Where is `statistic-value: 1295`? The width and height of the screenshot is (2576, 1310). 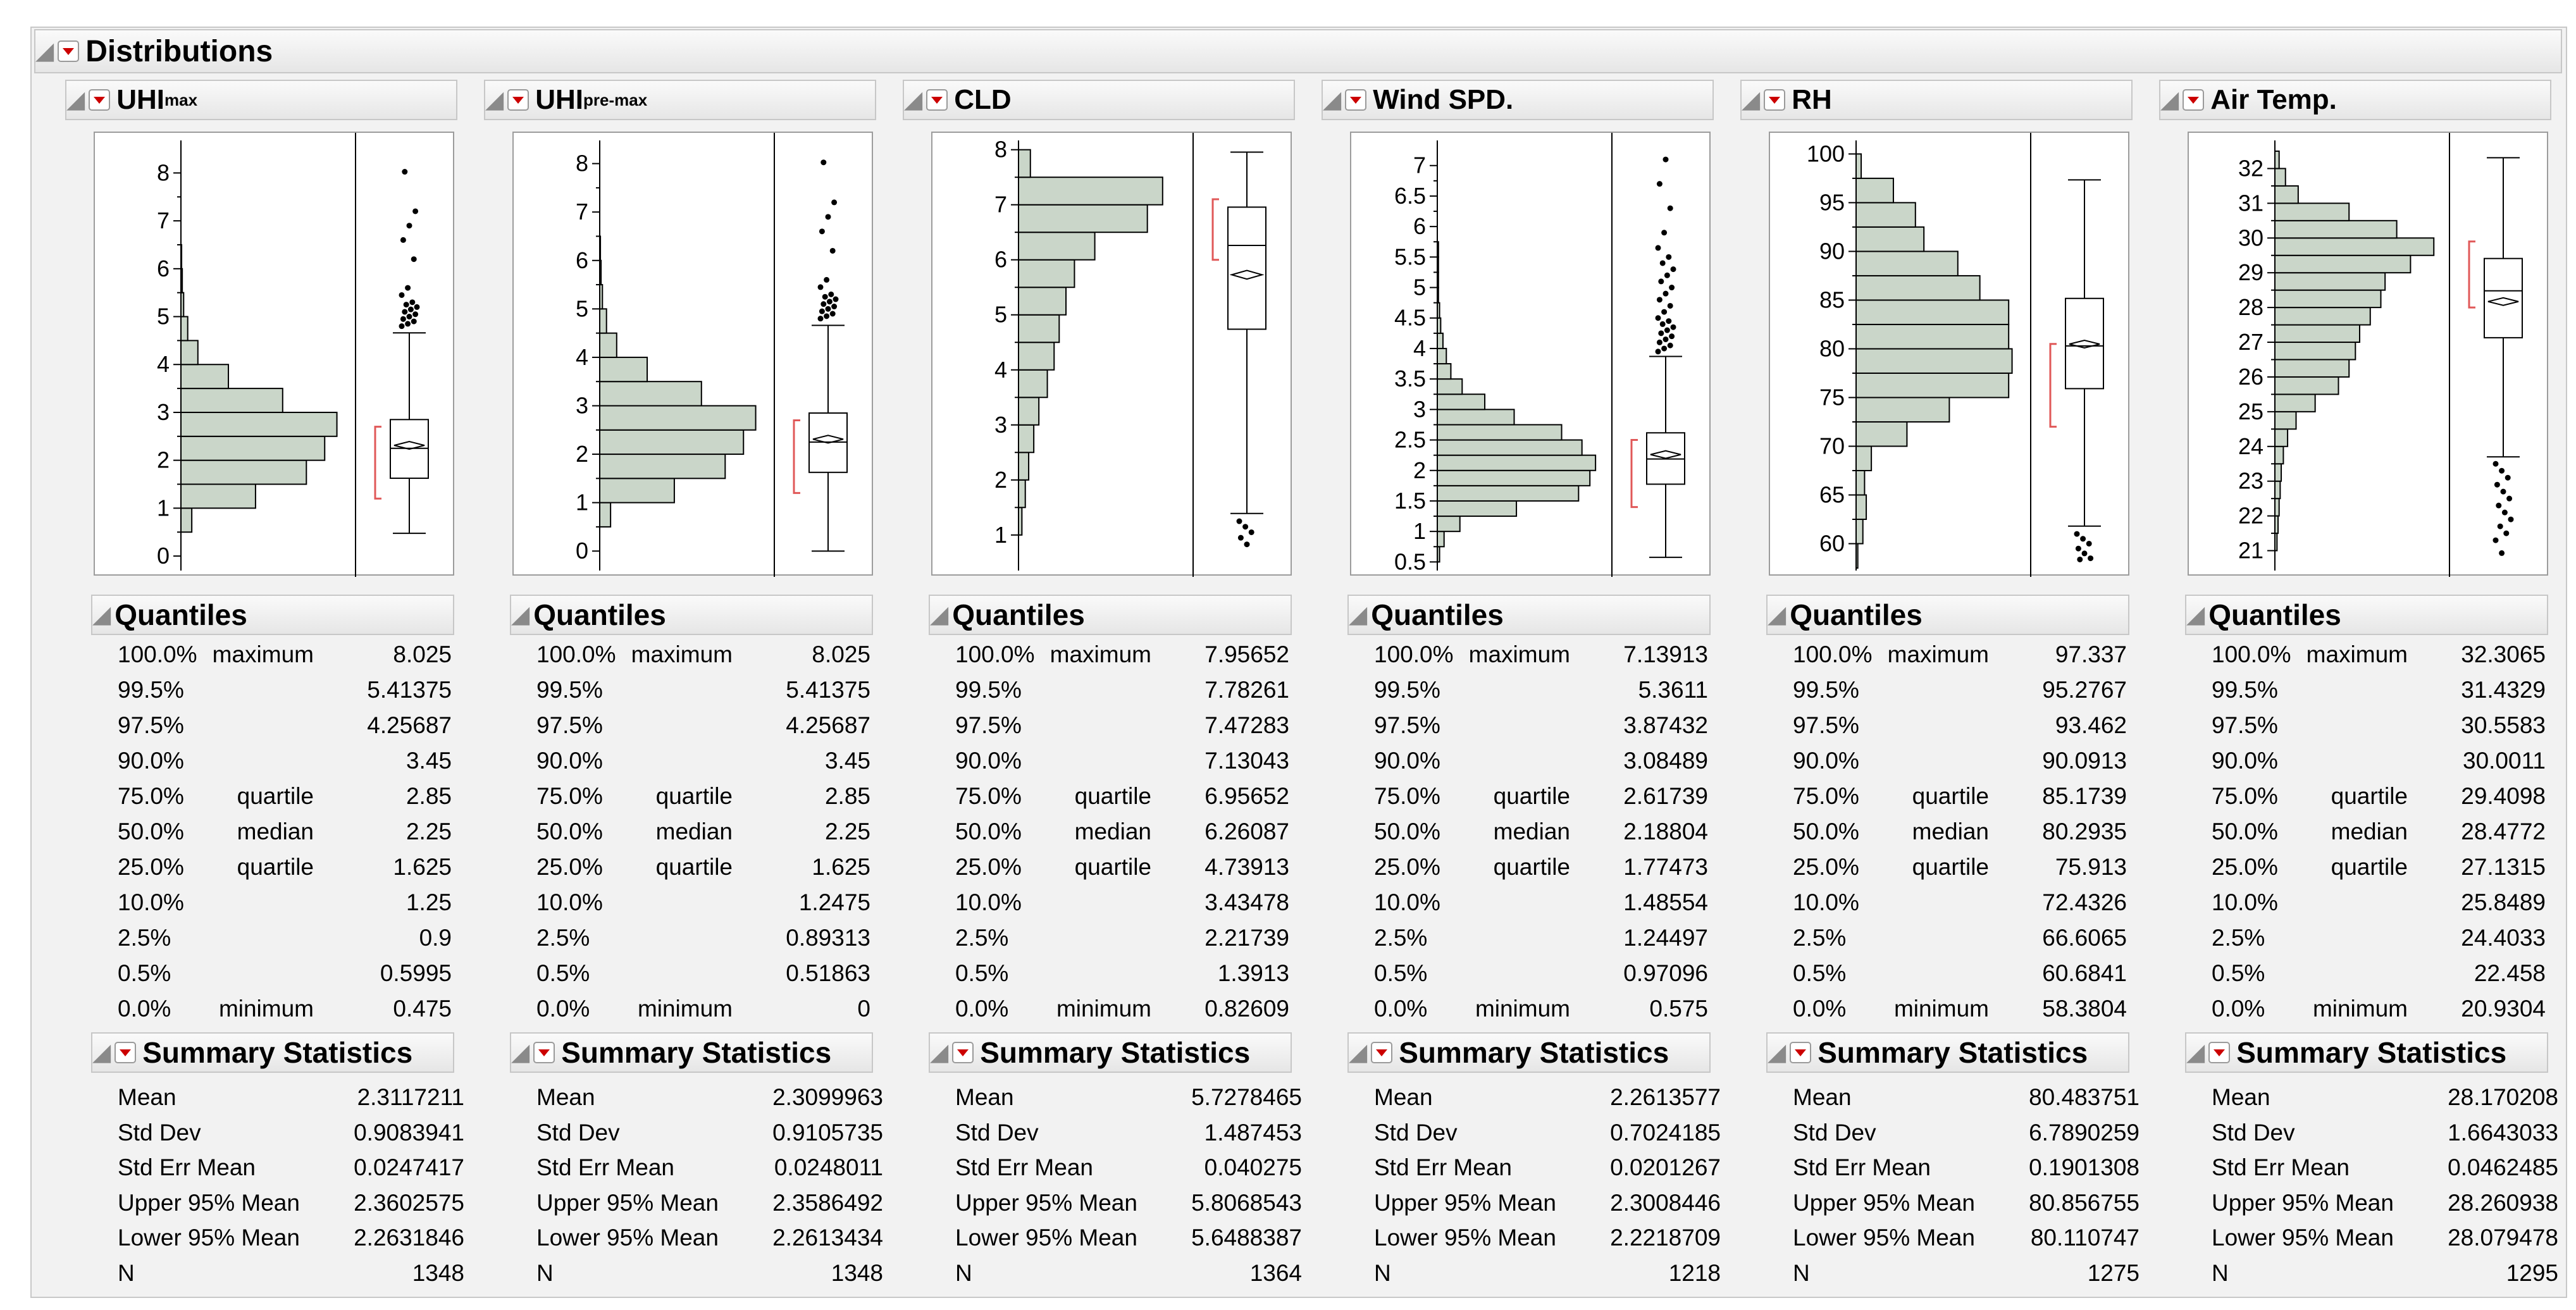
statistic-value: 1295 is located at coordinates (2532, 1272).